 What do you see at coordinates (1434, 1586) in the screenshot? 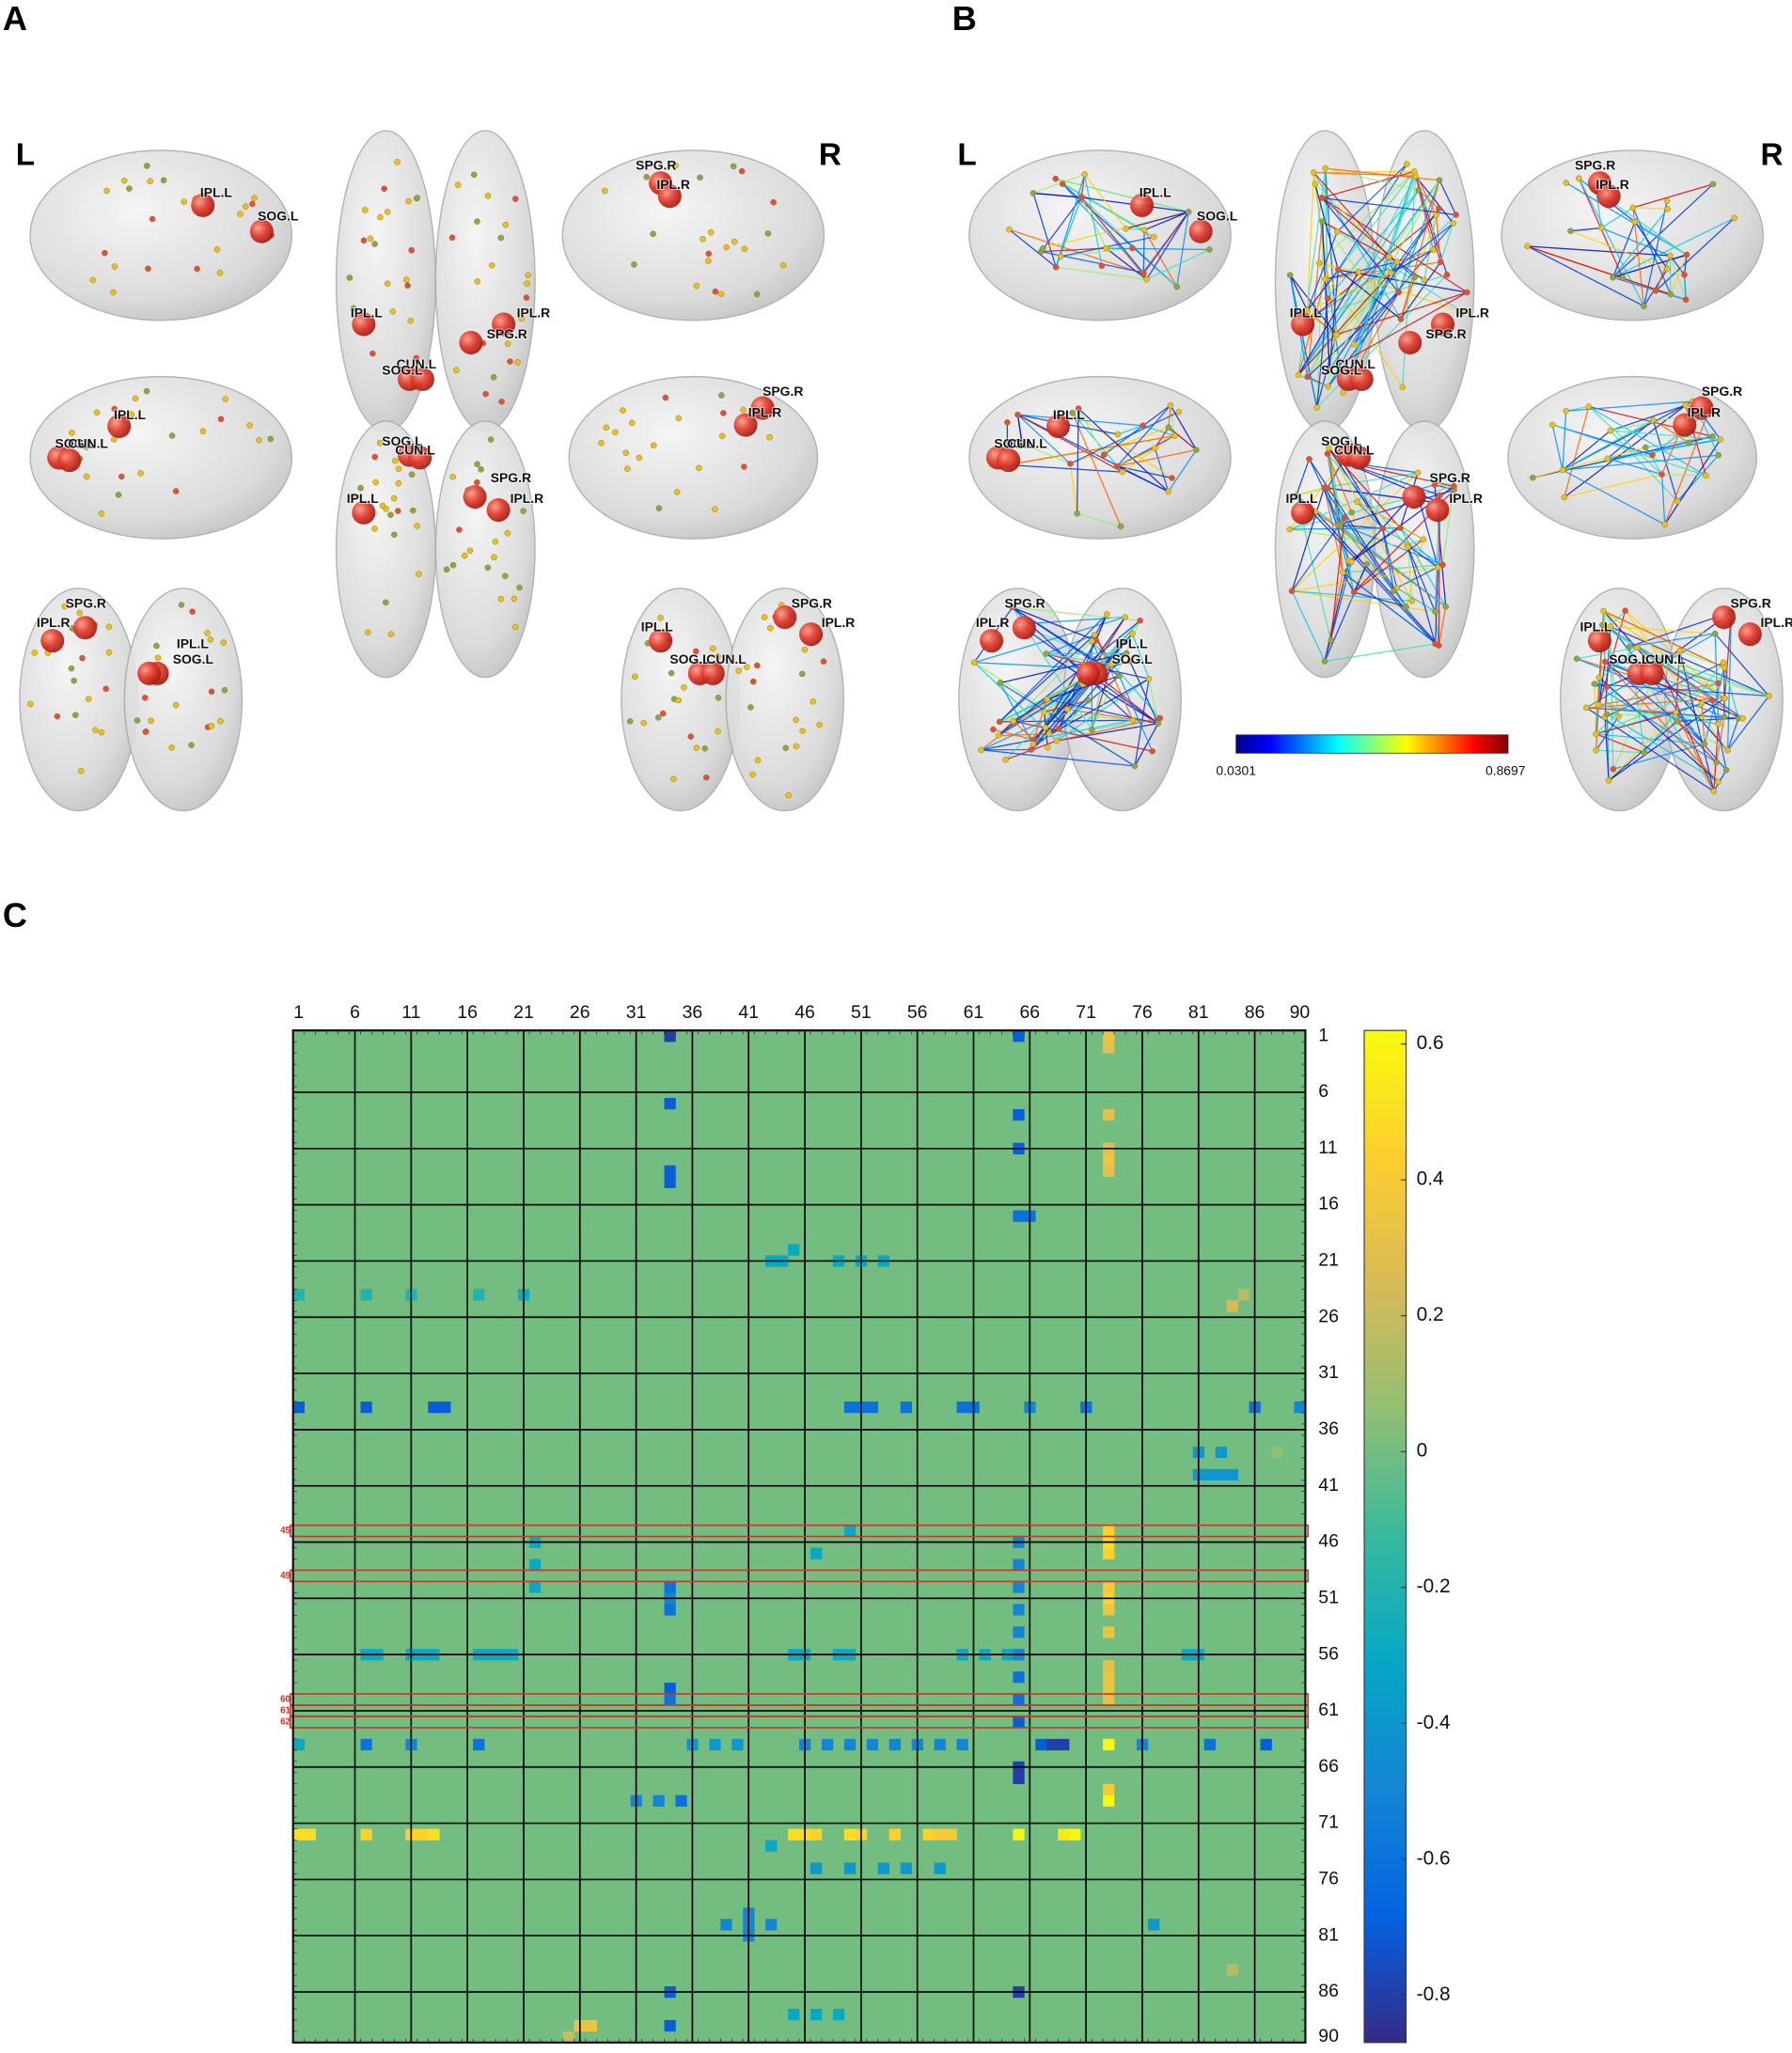
I see `colorbar-tick-label: -0.2` at bounding box center [1434, 1586].